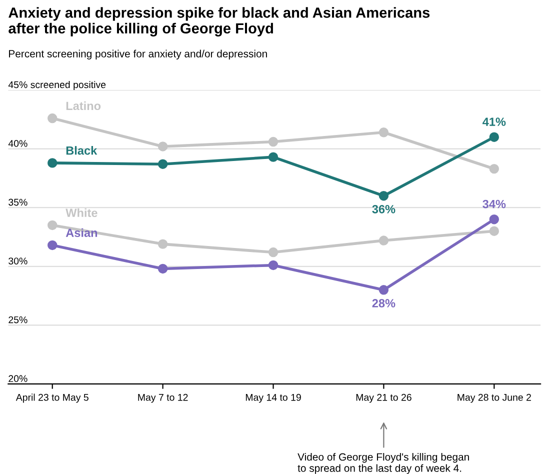 The image size is (546, 474). I want to click on x-tick-label: May 28 to June 2, so click(494, 398).